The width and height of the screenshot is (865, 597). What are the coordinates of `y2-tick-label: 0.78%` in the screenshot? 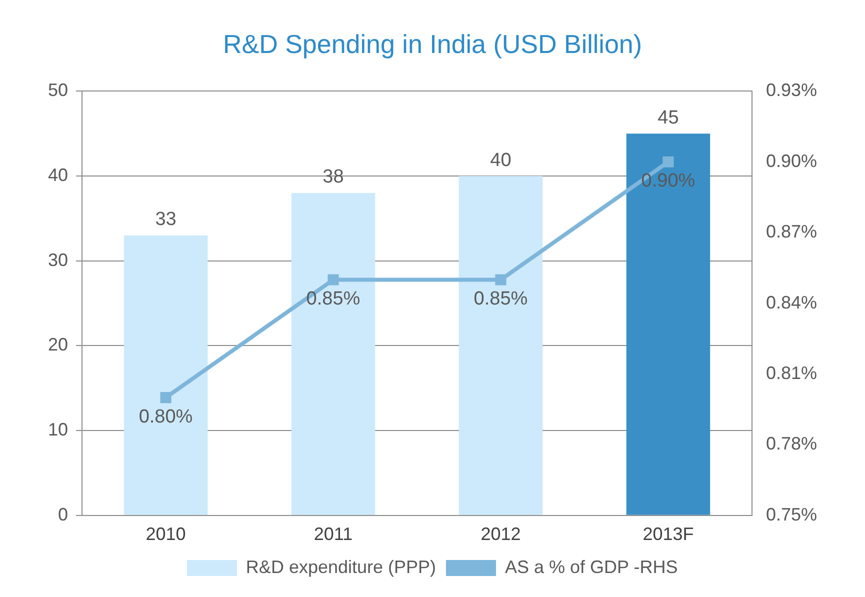 It's located at (792, 444).